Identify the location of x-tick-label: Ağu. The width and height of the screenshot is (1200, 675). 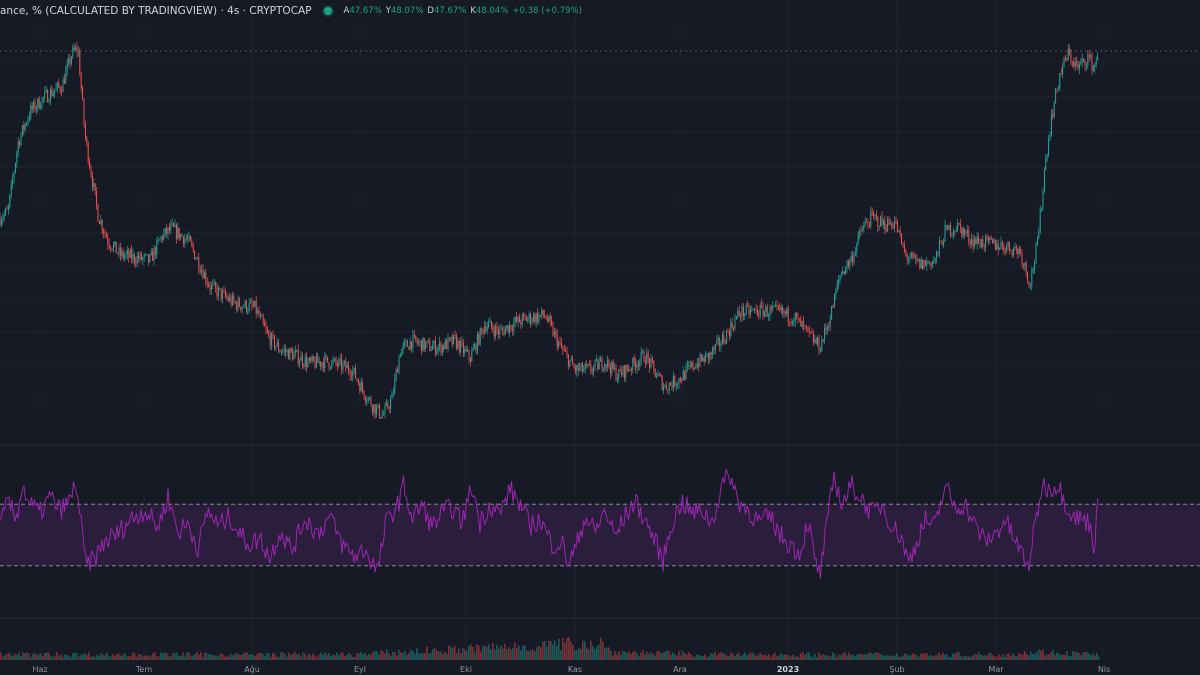
(252, 669).